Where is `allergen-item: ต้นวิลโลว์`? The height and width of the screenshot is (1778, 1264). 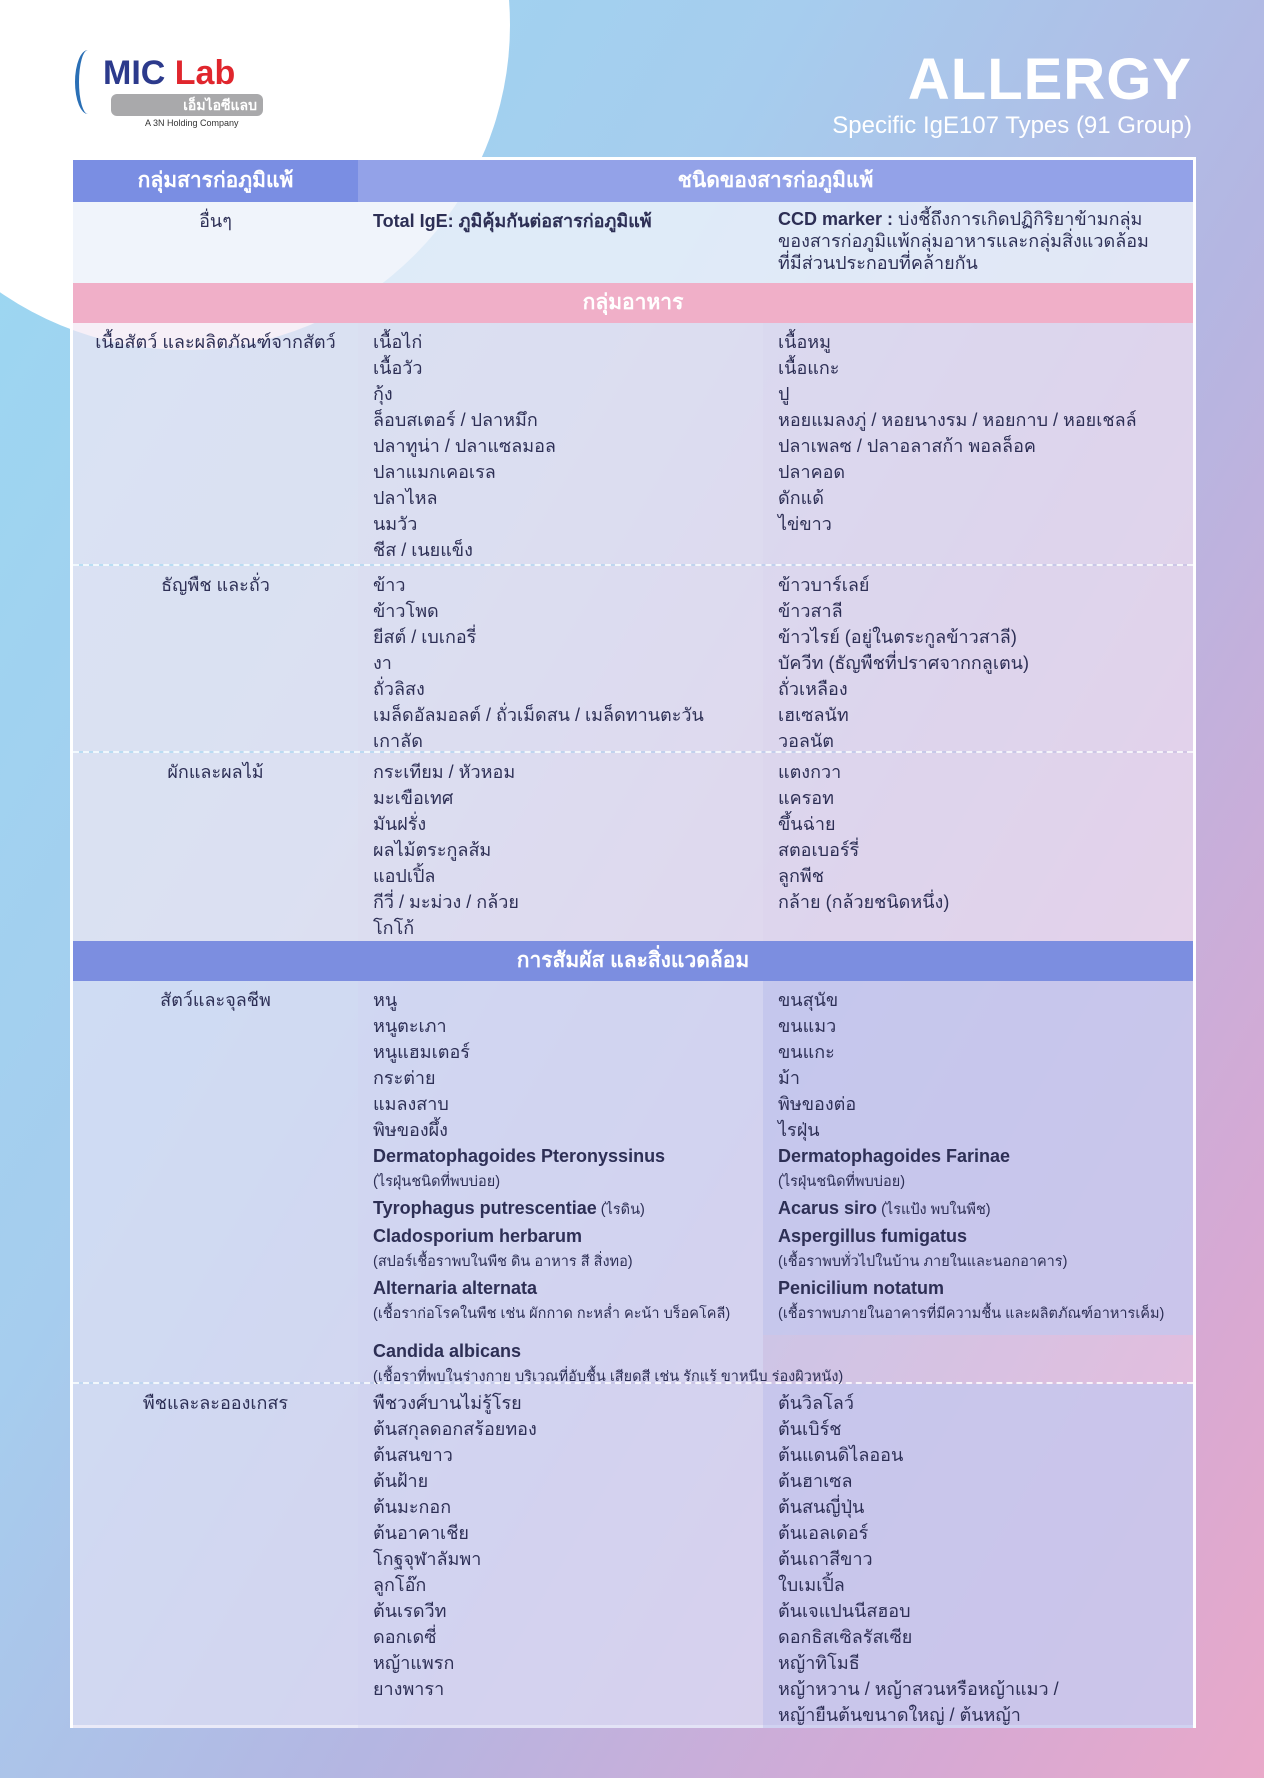
allergen-item: ต้นวิลโลว์ is located at coordinates (816, 1403).